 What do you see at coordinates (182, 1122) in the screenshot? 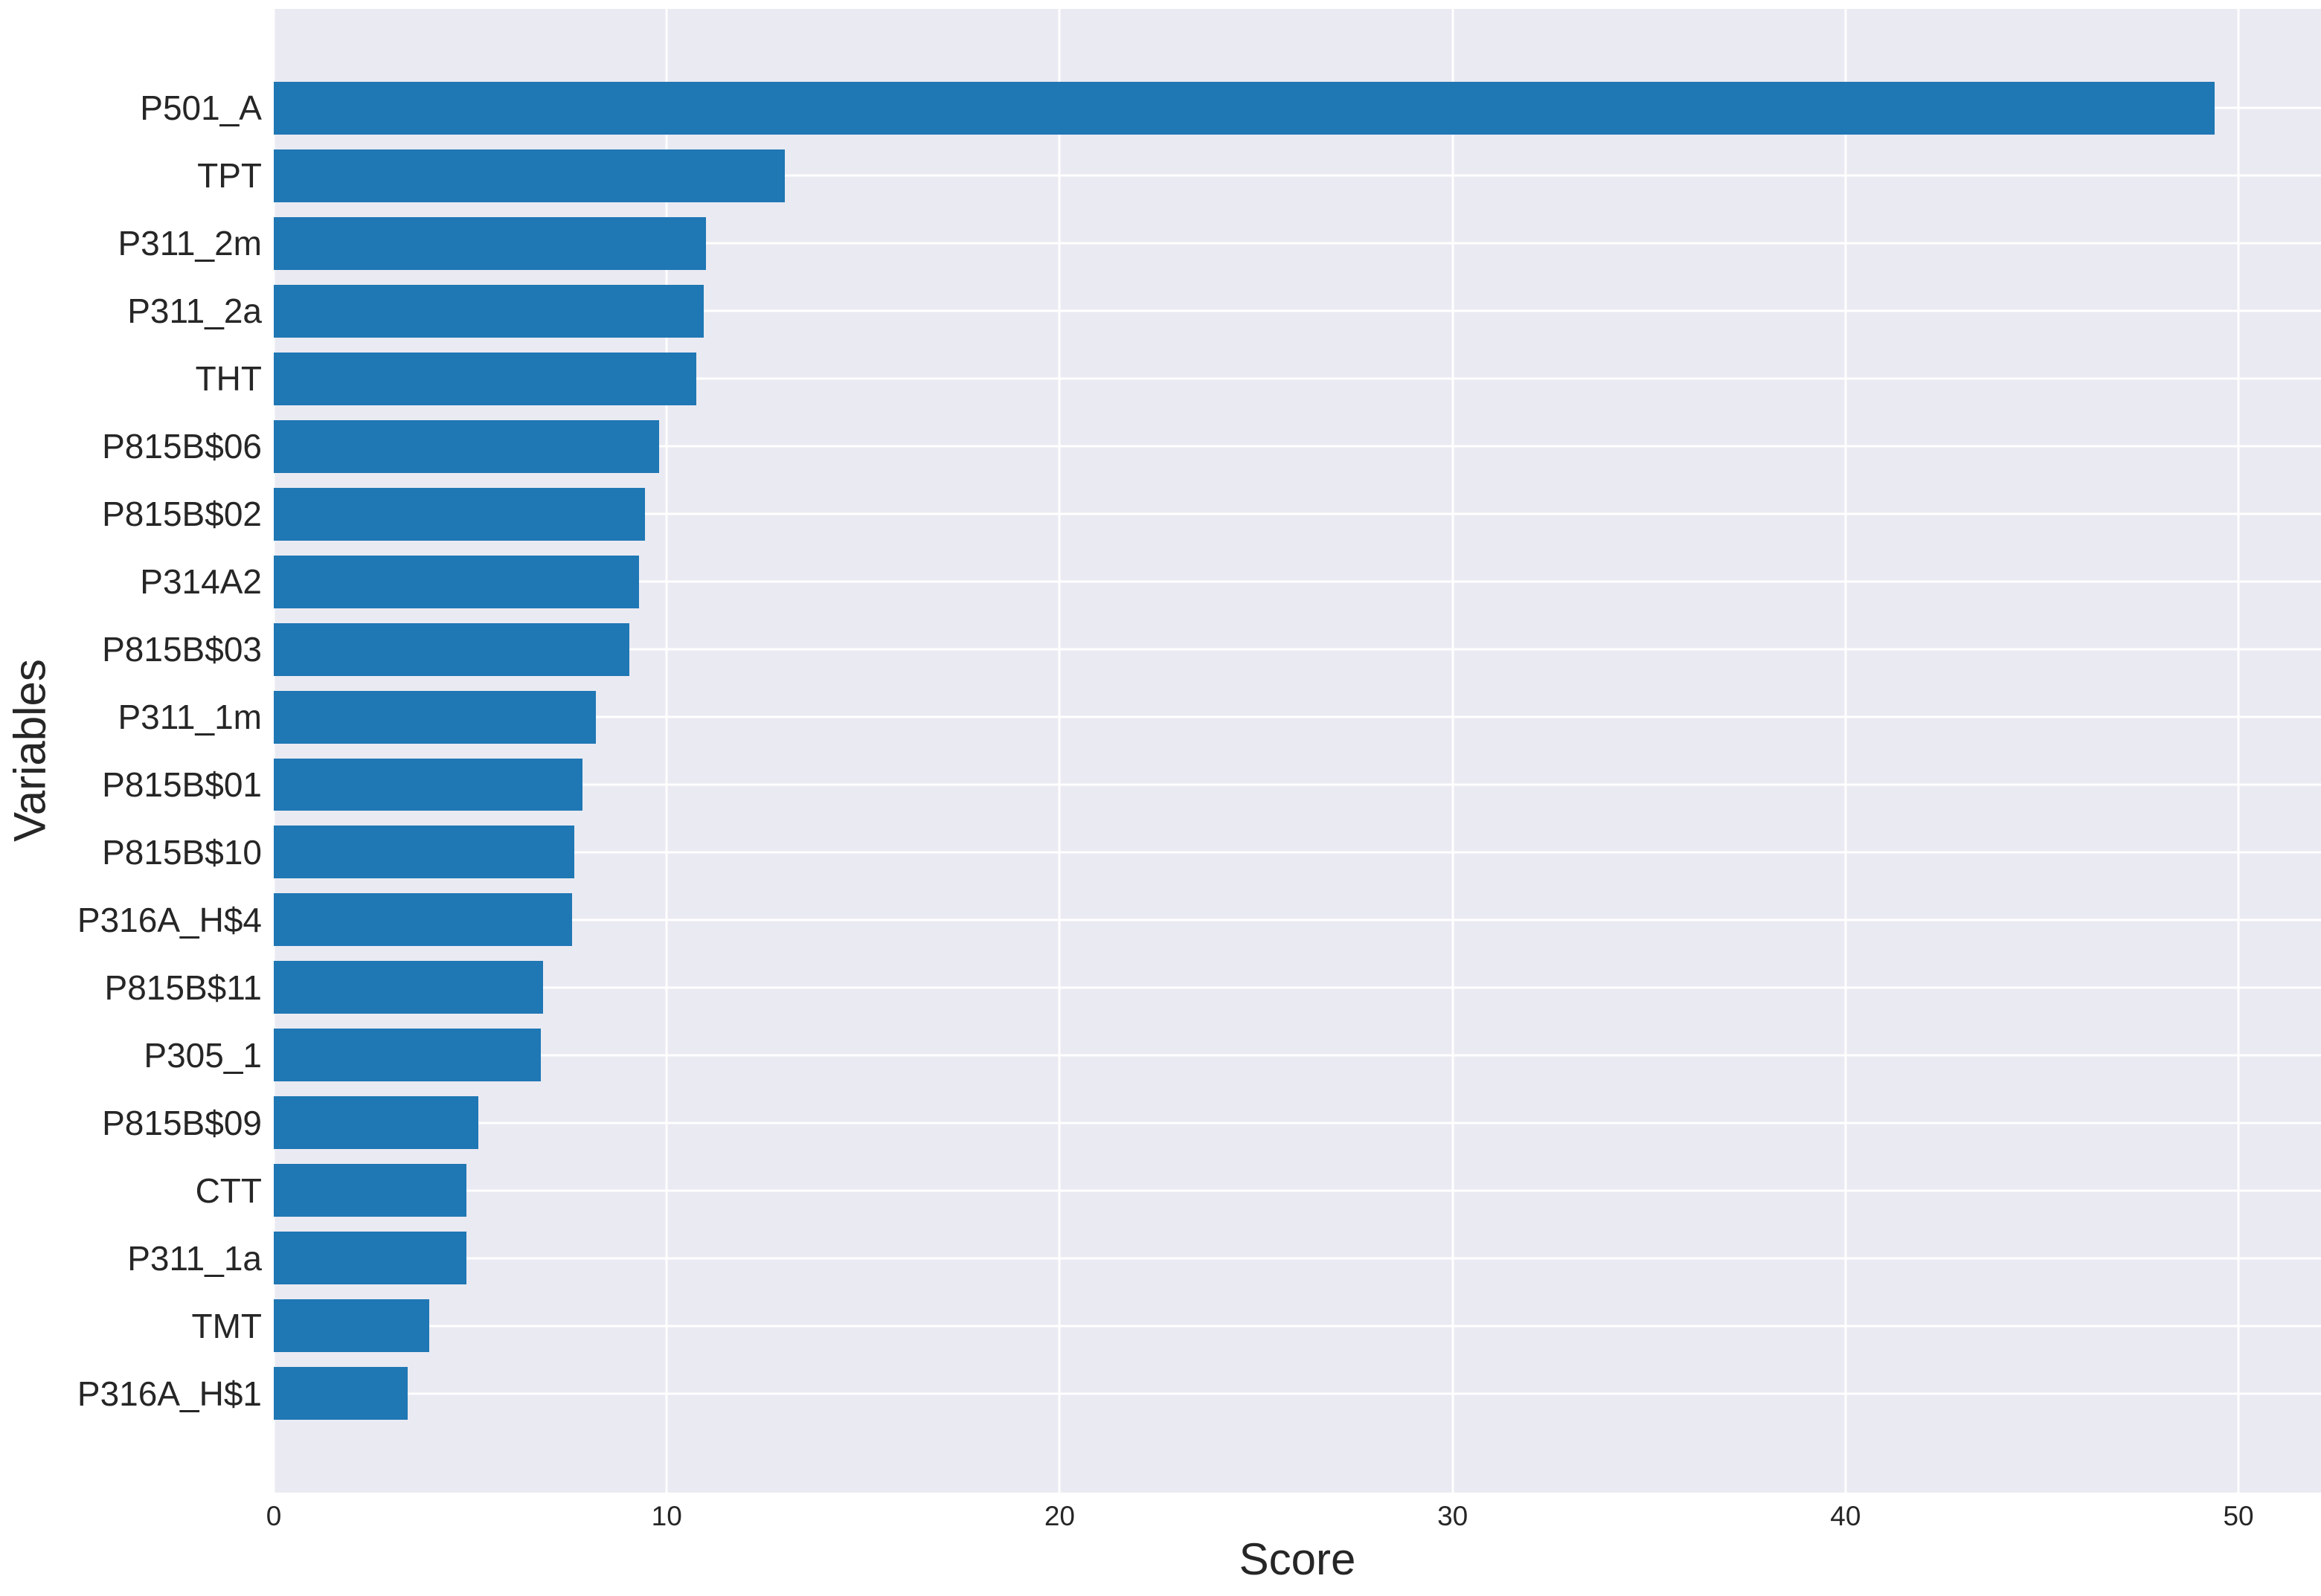
I see `y-tick-label: P815B$09` at bounding box center [182, 1122].